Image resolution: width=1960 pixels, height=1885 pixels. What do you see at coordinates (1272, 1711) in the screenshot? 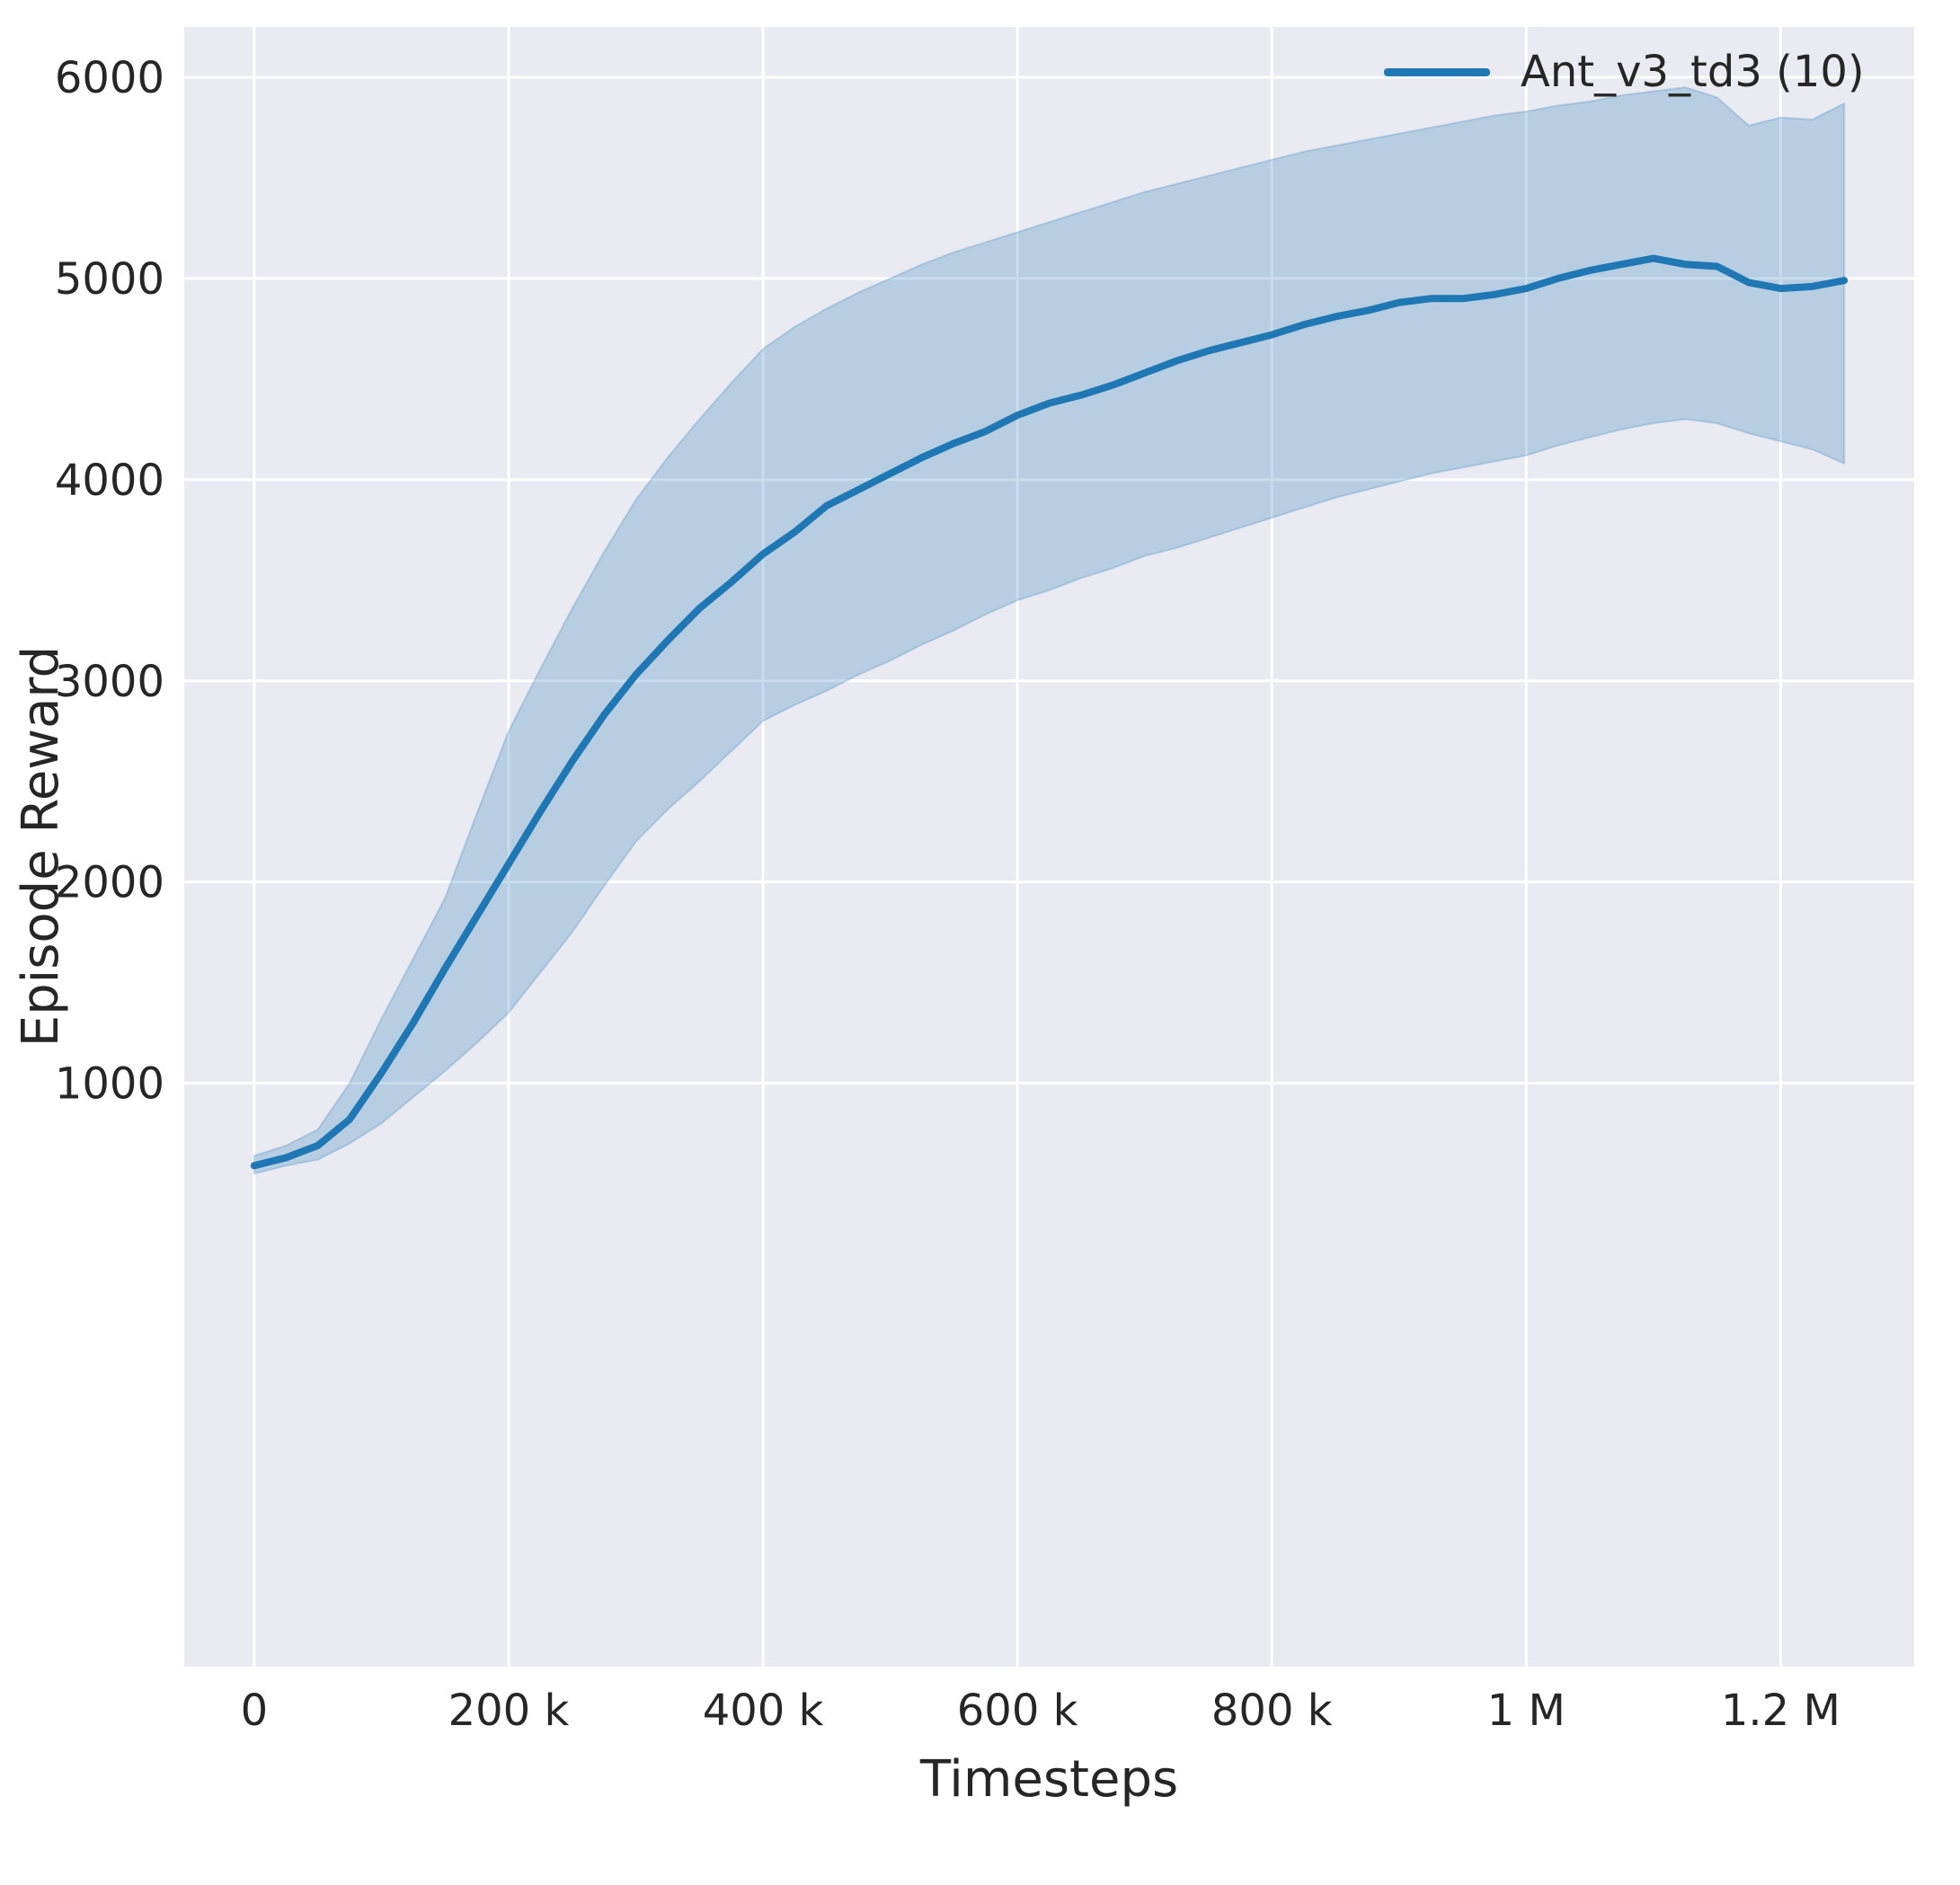
I see `x-tick-label: 800 k` at bounding box center [1272, 1711].